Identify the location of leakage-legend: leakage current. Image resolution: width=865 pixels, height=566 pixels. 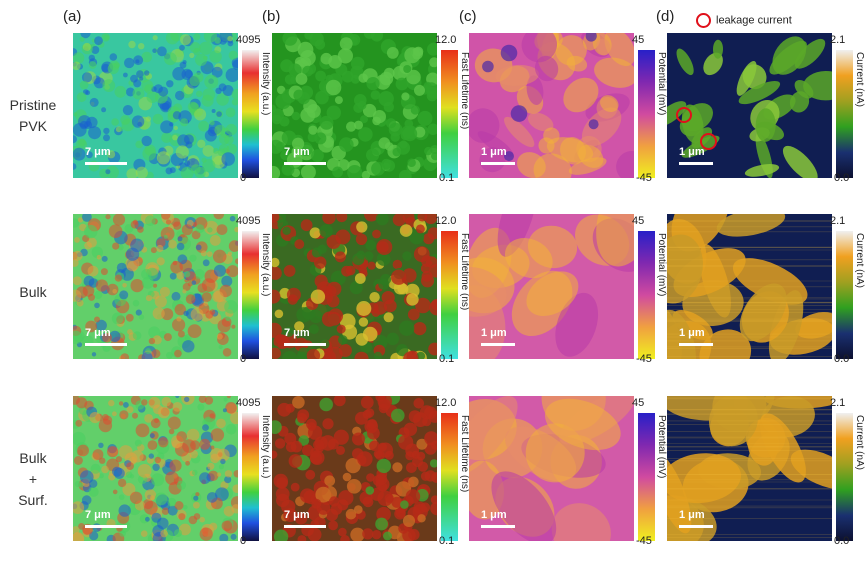
(744, 20).